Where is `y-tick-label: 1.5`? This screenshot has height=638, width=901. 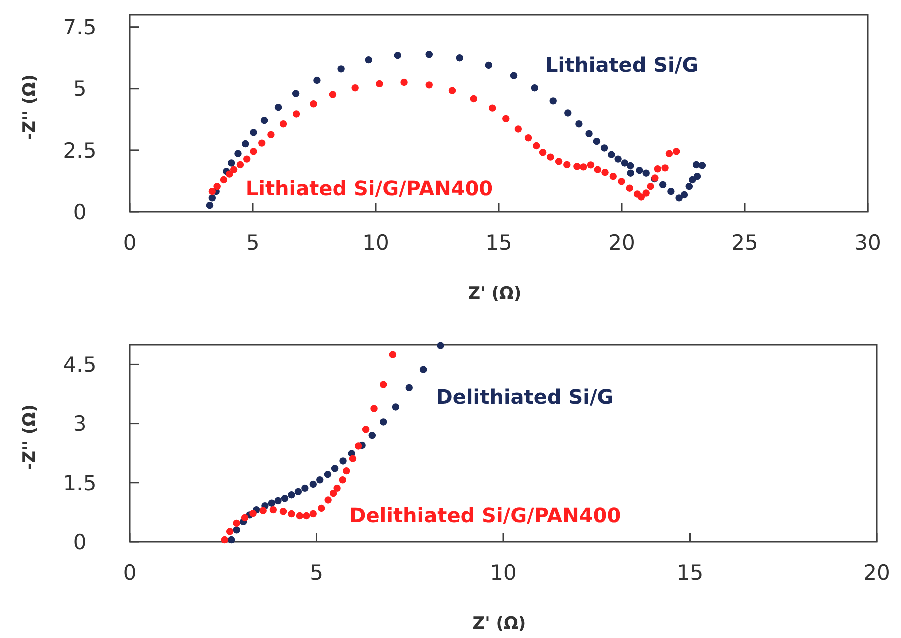
y-tick-label: 1.5 is located at coordinates (80, 483).